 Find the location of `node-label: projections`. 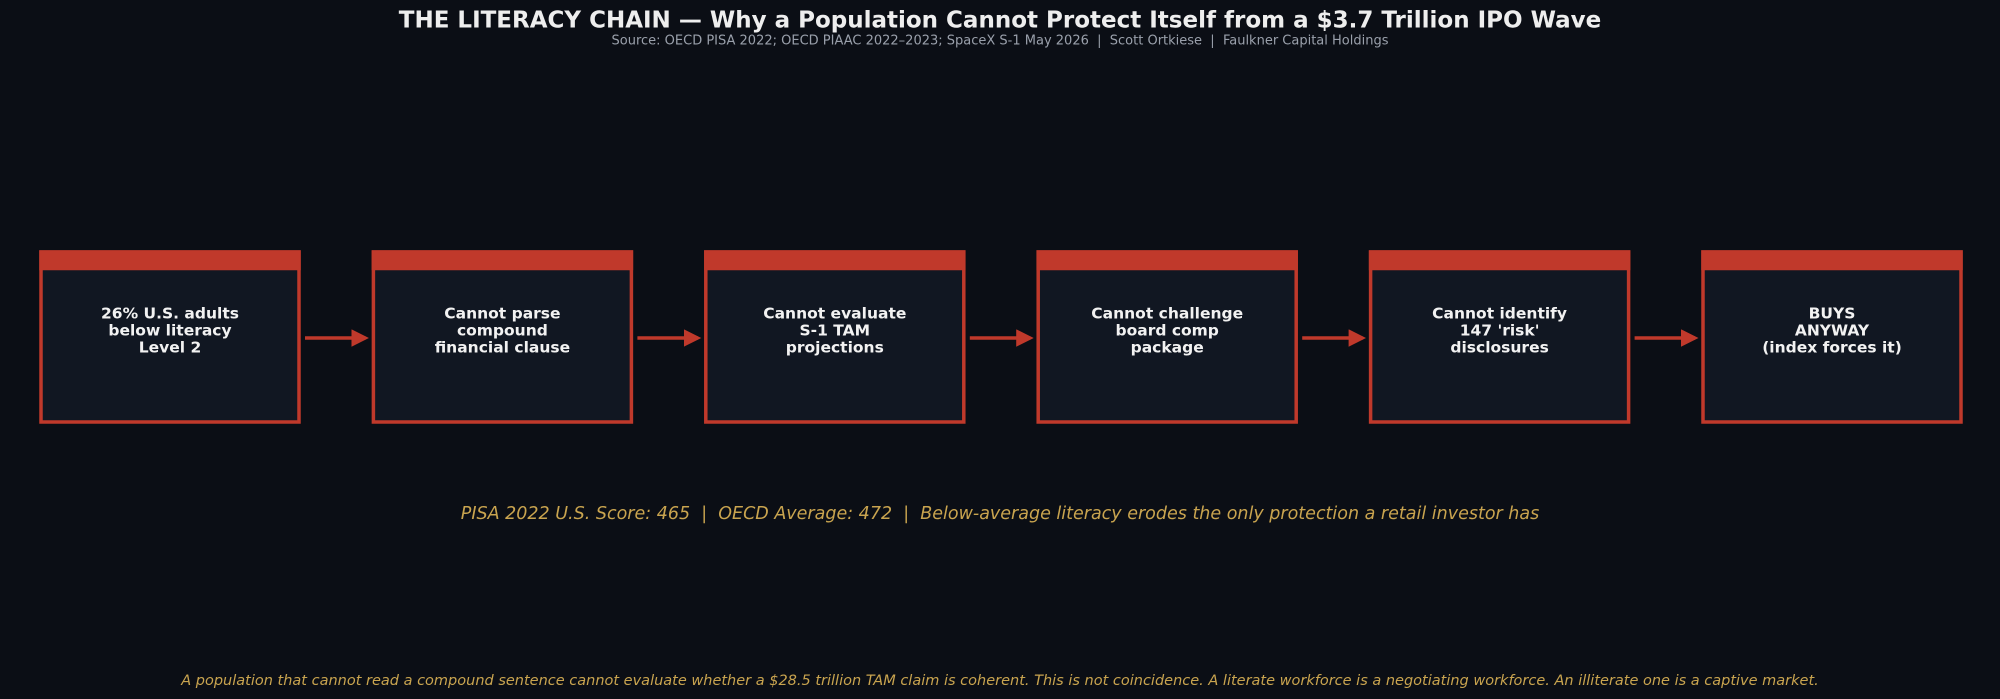

node-label: projections is located at coordinates (835, 348).